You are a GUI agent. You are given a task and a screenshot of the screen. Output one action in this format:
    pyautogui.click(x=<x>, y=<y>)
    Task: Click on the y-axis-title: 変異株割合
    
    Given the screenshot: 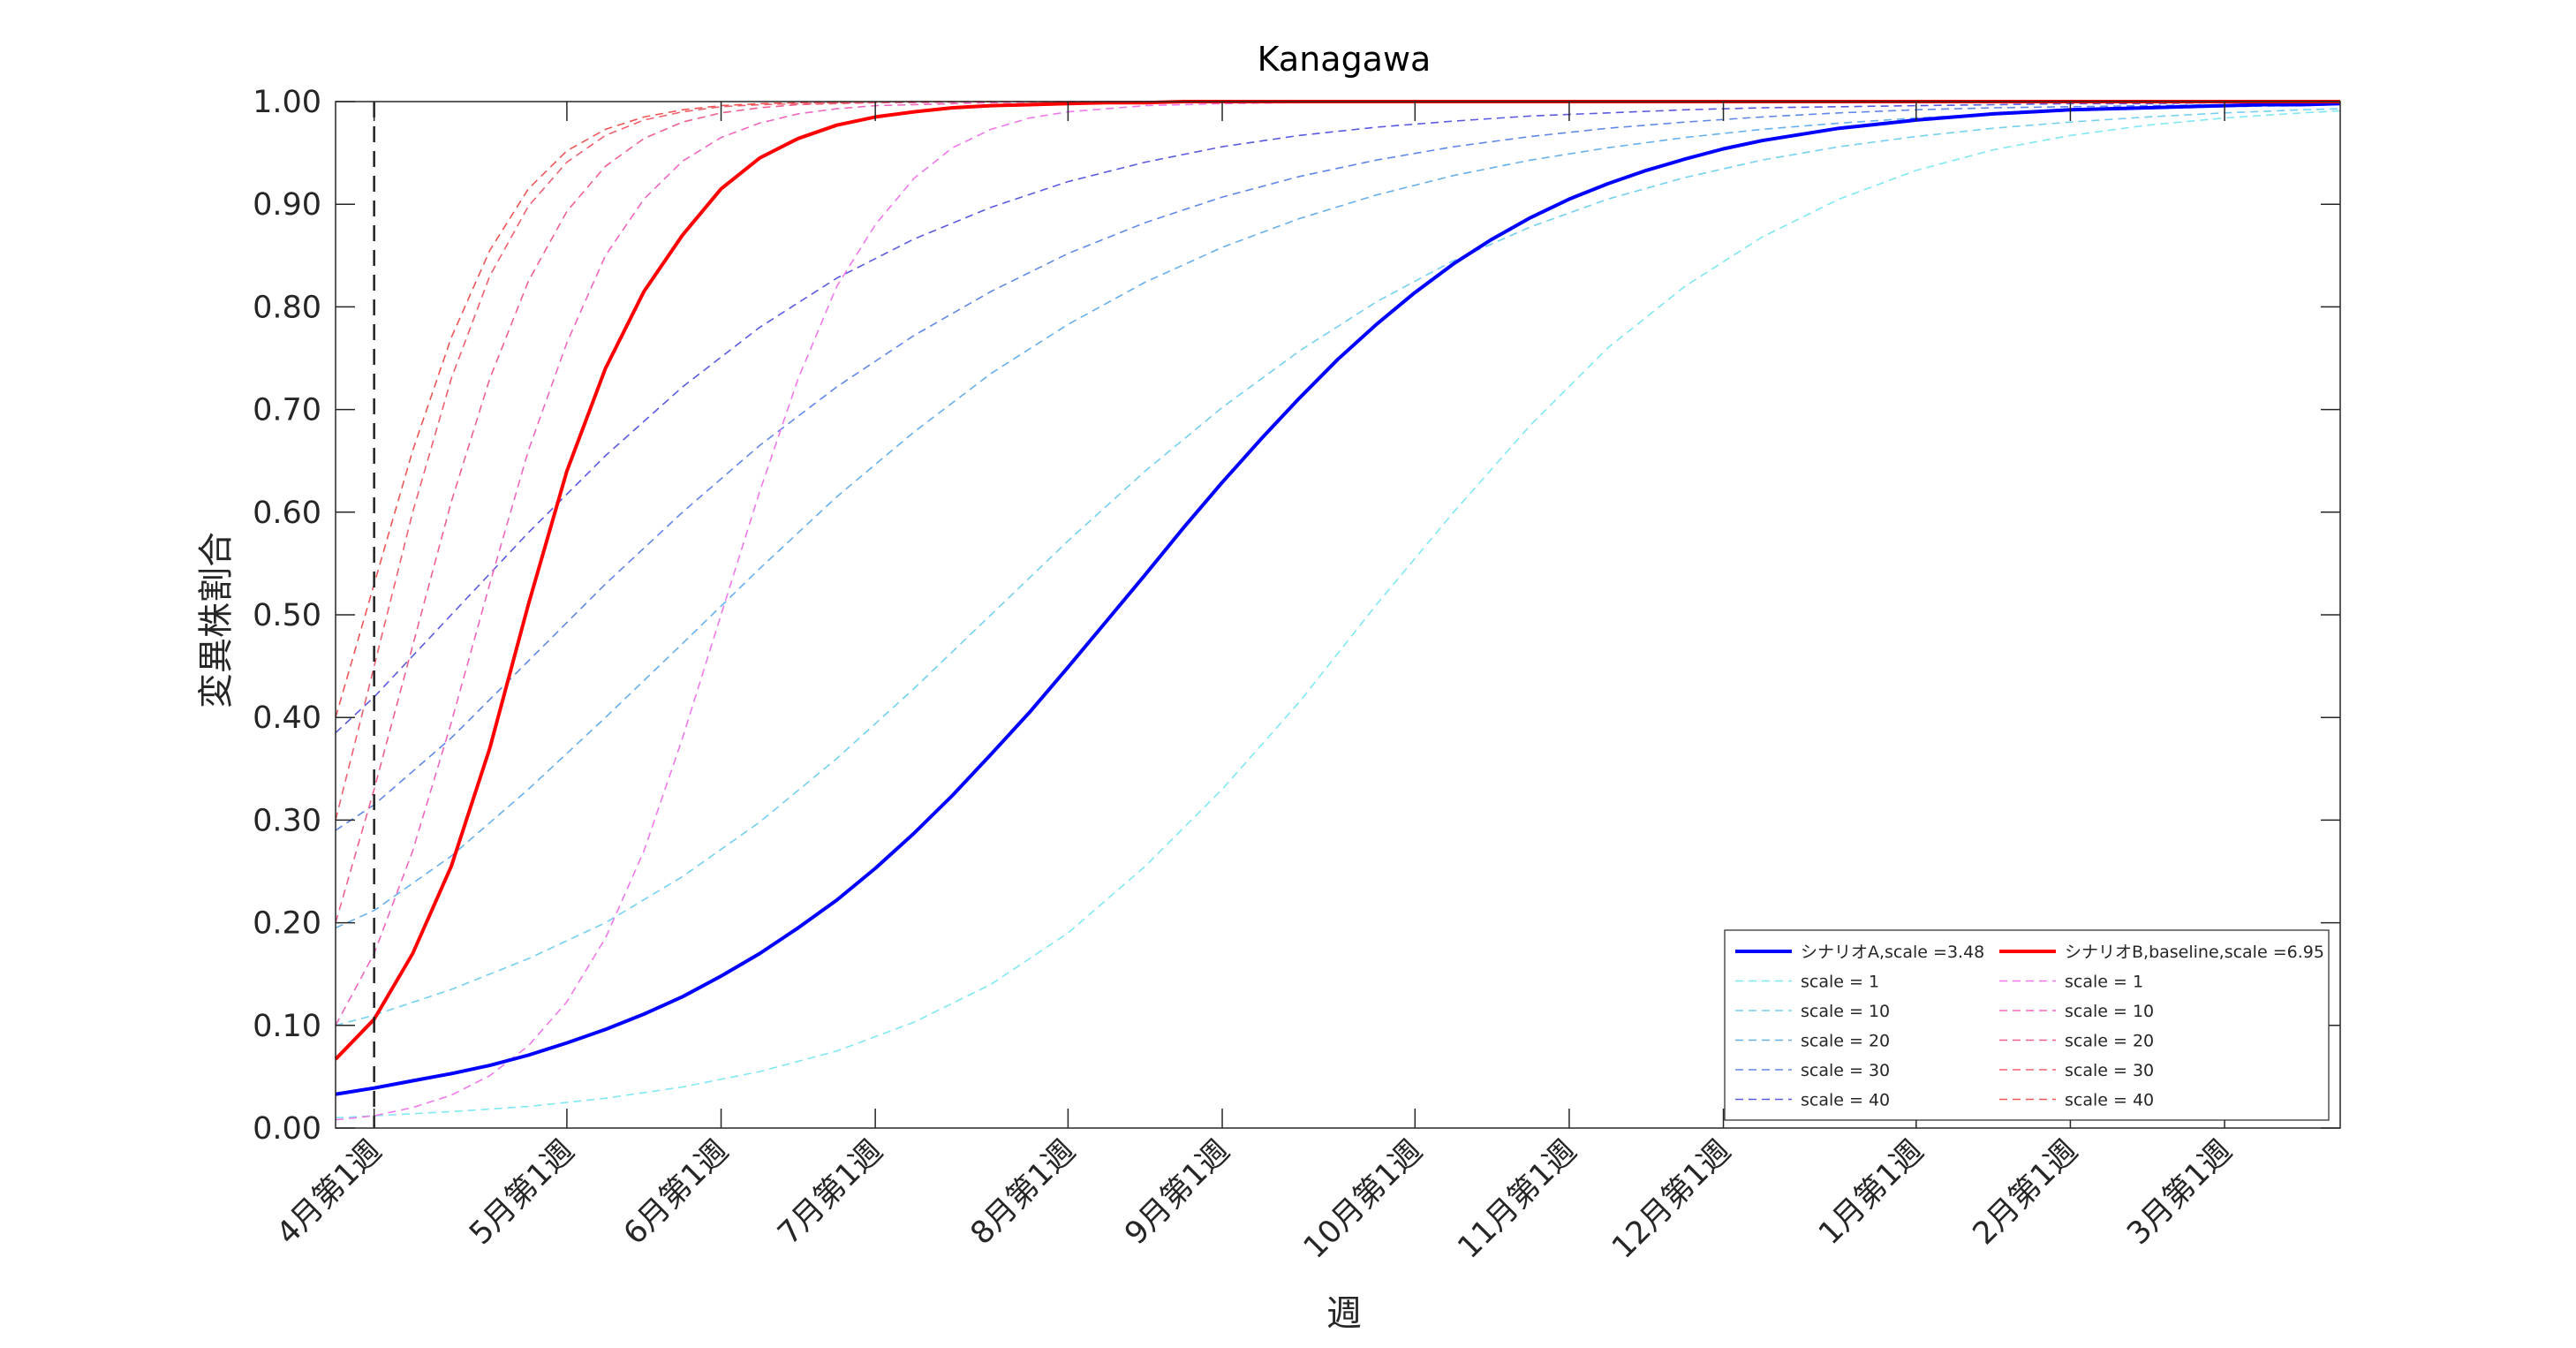 What is the action you would take?
    pyautogui.click(x=217, y=620)
    